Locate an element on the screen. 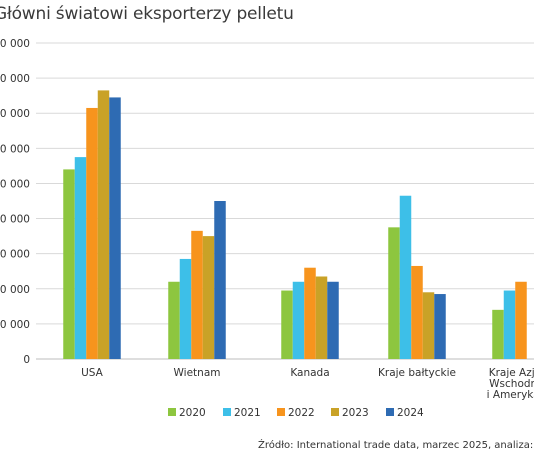  y-tick-label: 2 000 000 is located at coordinates (15, 290).